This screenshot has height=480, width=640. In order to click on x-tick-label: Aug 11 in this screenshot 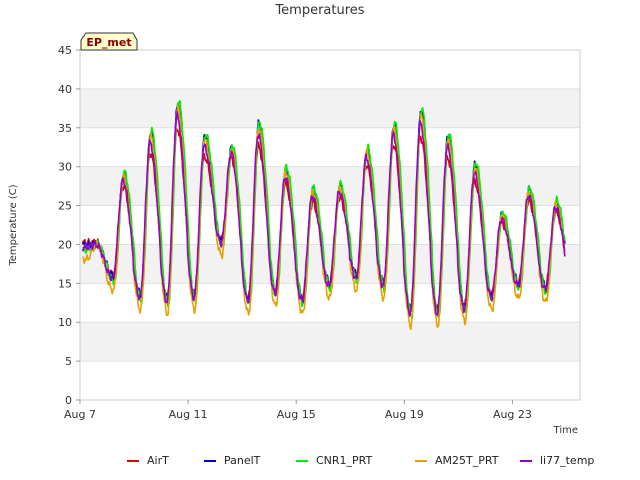, I will do `click(188, 414)`.